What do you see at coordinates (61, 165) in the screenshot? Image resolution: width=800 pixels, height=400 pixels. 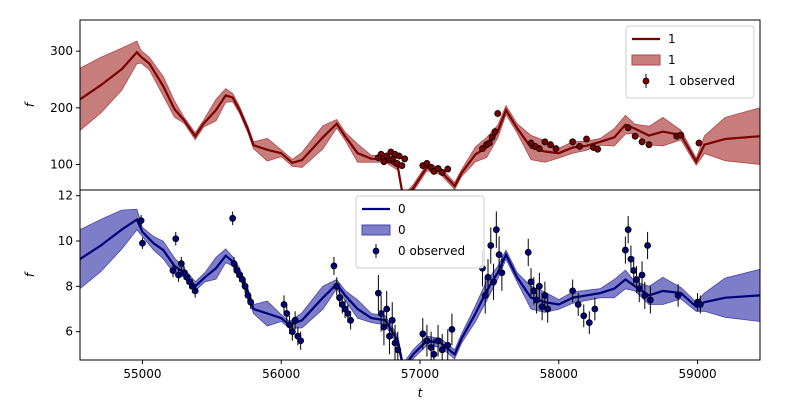 I see `y-tick-label: 100` at bounding box center [61, 165].